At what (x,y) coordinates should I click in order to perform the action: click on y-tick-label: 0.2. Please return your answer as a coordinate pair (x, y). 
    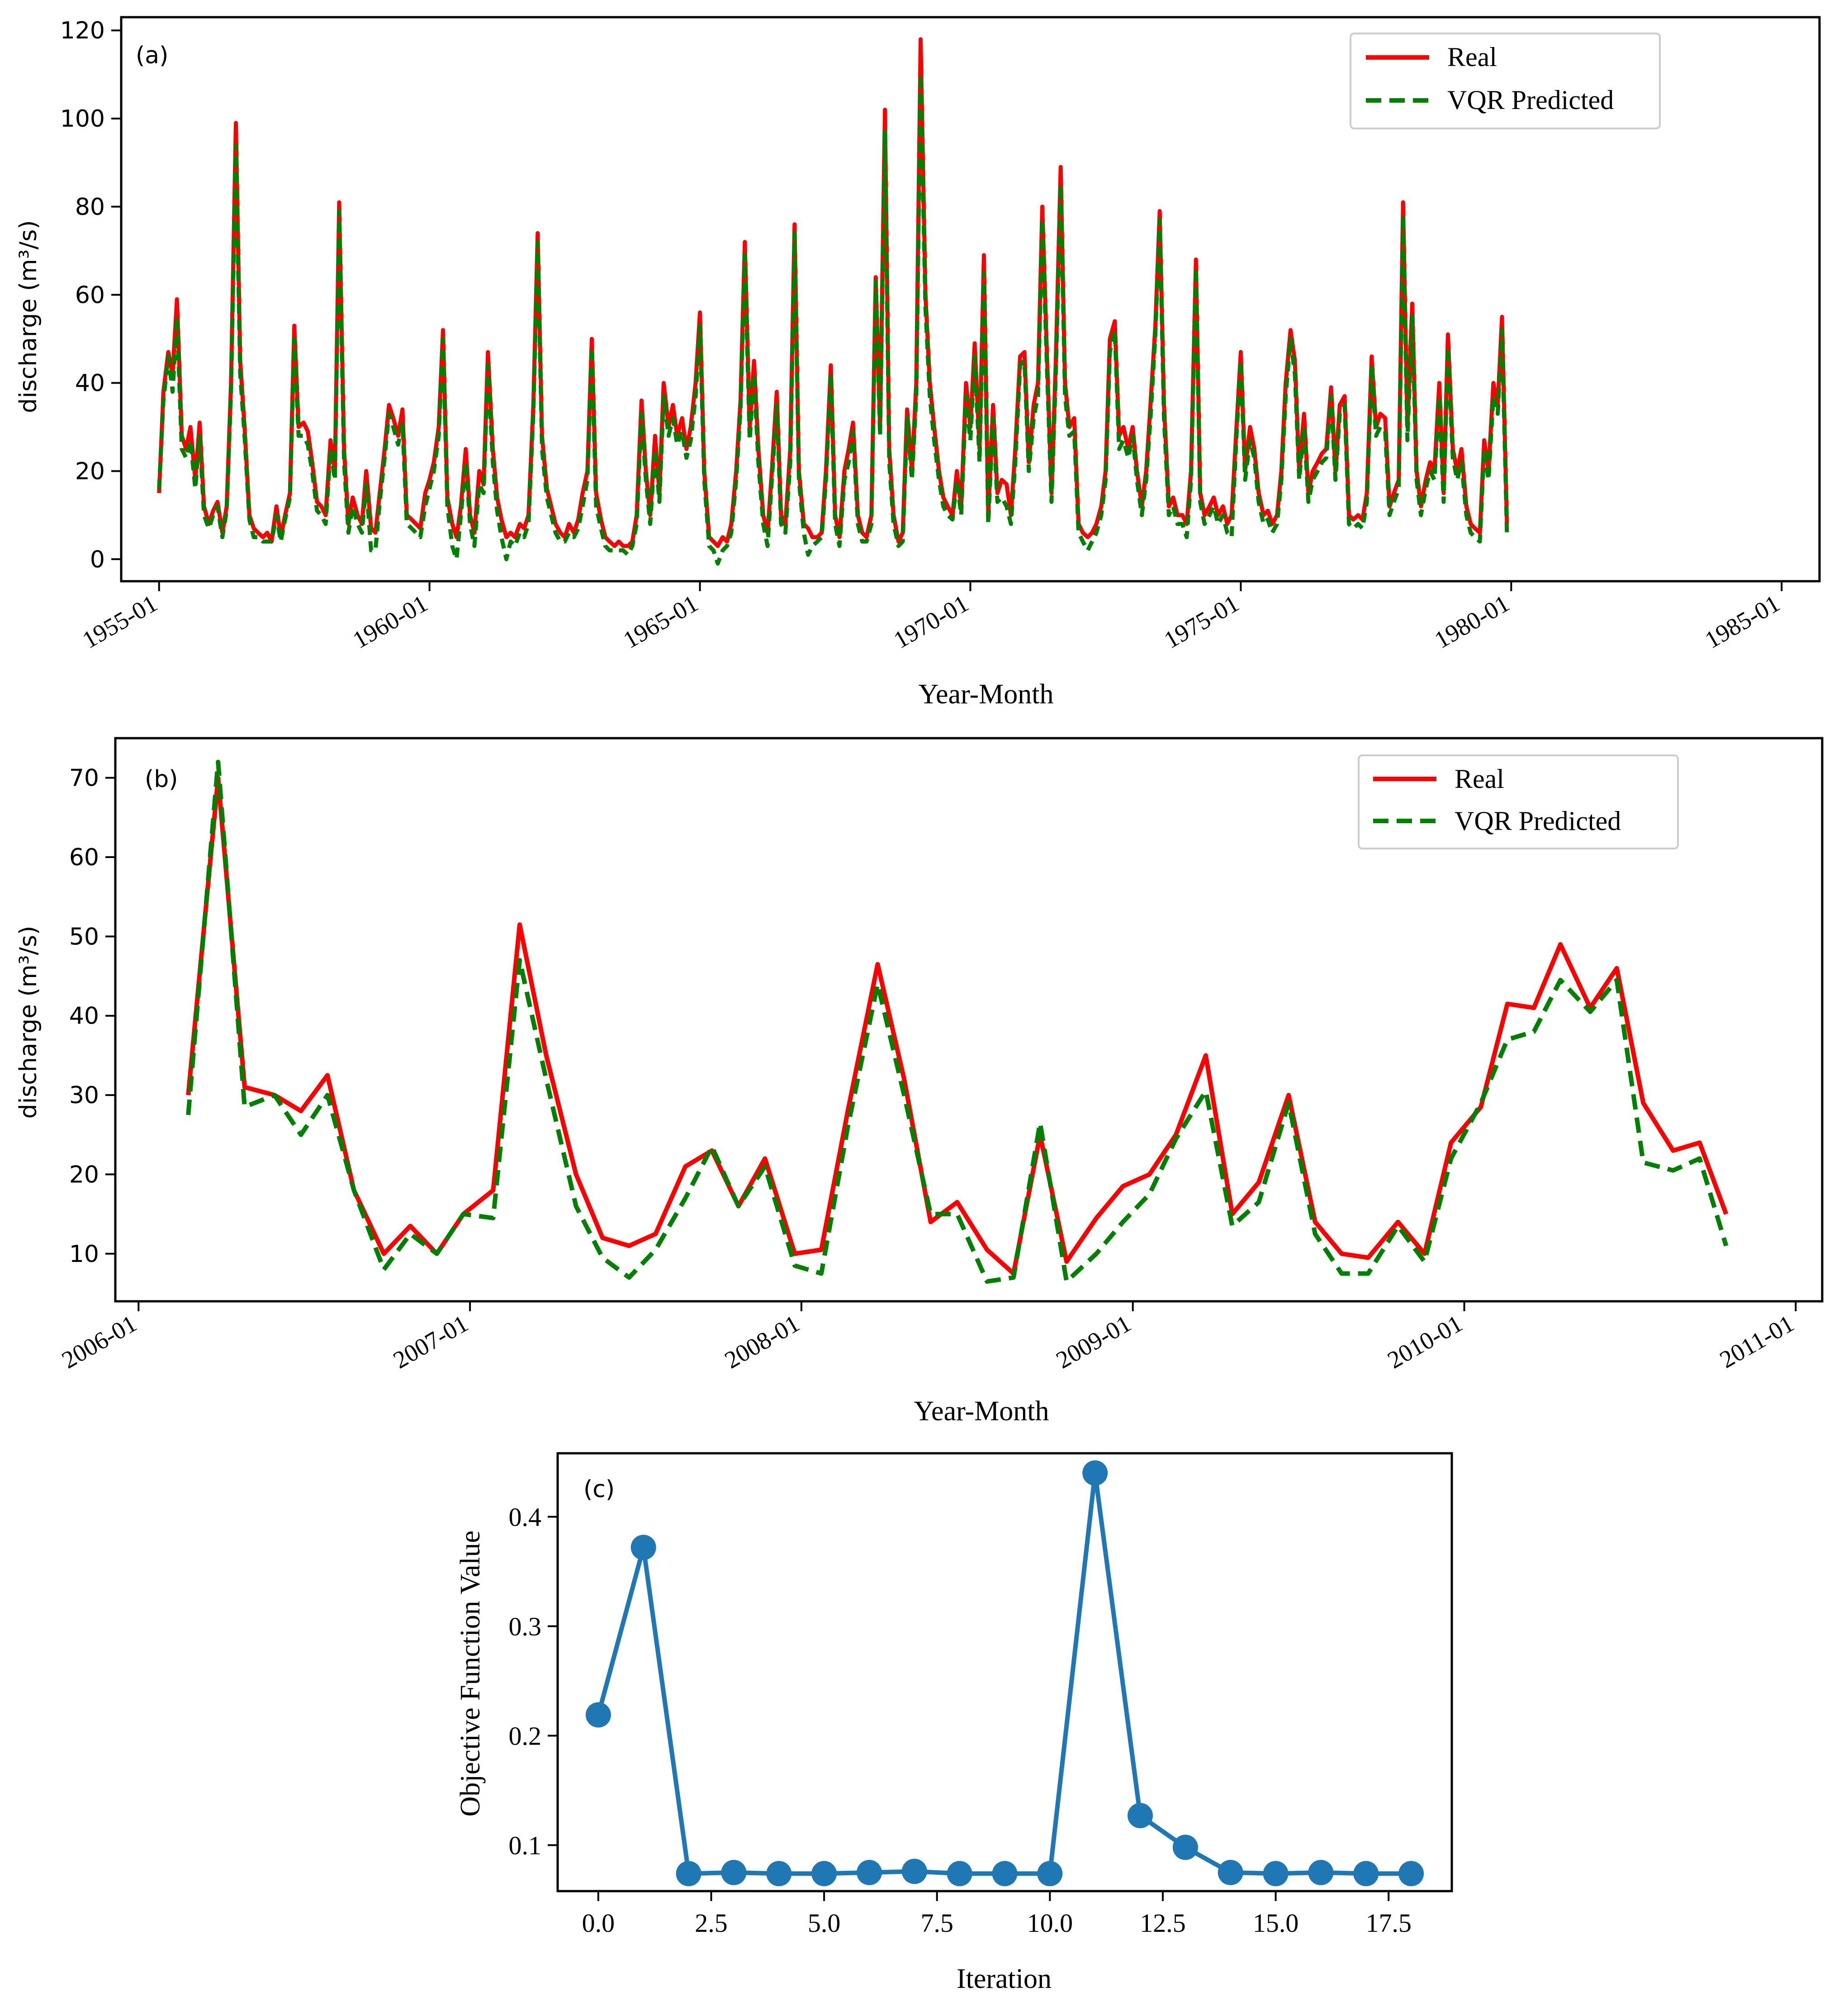
    Looking at the image, I should click on (526, 1735).